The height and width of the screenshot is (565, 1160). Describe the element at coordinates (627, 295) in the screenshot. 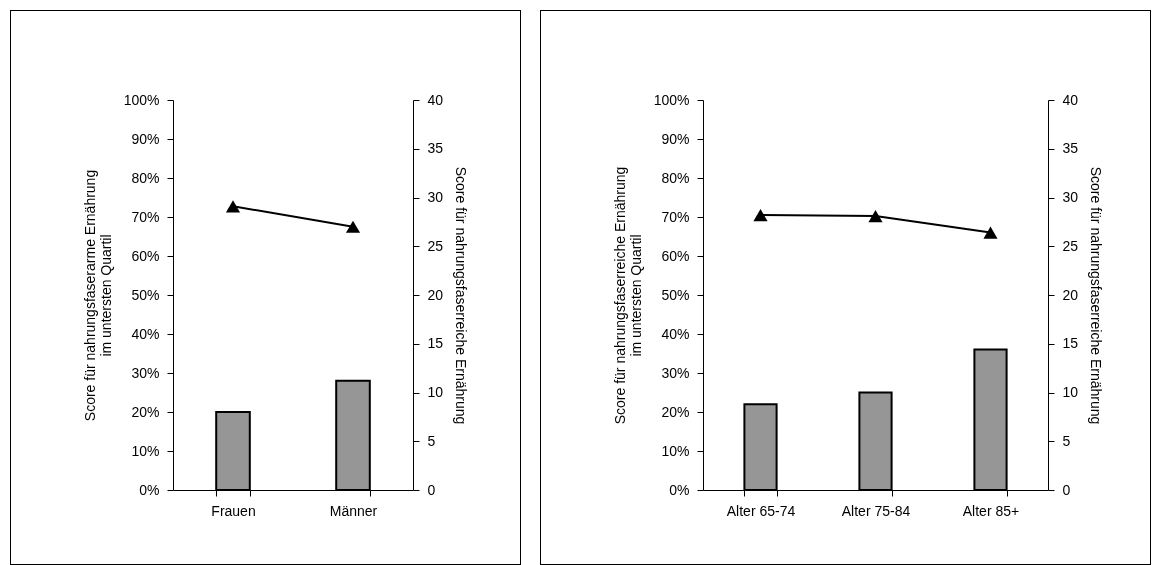

I see `y-axis-title: Score für nahrungsfaserreiche Ernährung im untersten Quartil` at that location.